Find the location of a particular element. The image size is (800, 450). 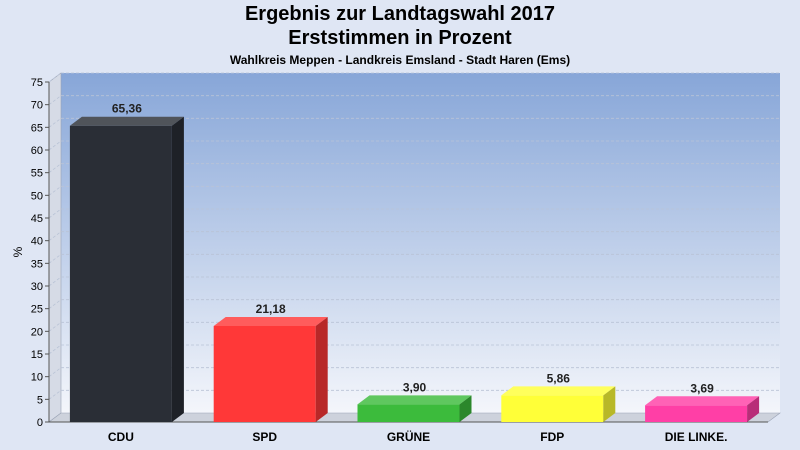

y-tick-label: 75 is located at coordinates (37, 83).